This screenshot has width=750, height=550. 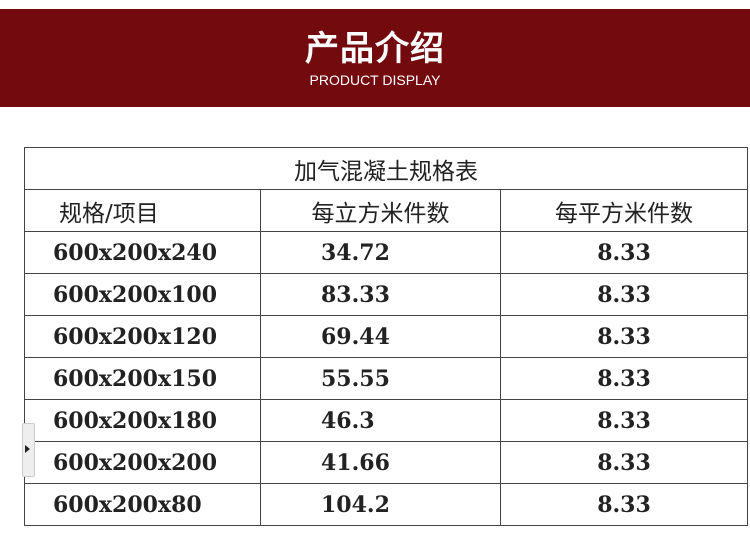 I want to click on arrow-right-icon, so click(x=27, y=449).